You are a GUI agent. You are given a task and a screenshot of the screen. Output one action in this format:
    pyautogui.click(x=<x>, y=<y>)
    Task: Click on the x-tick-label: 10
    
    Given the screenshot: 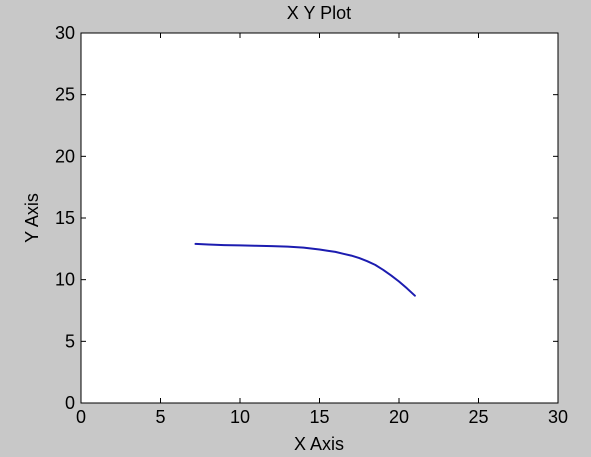 What is the action you would take?
    pyautogui.click(x=240, y=417)
    